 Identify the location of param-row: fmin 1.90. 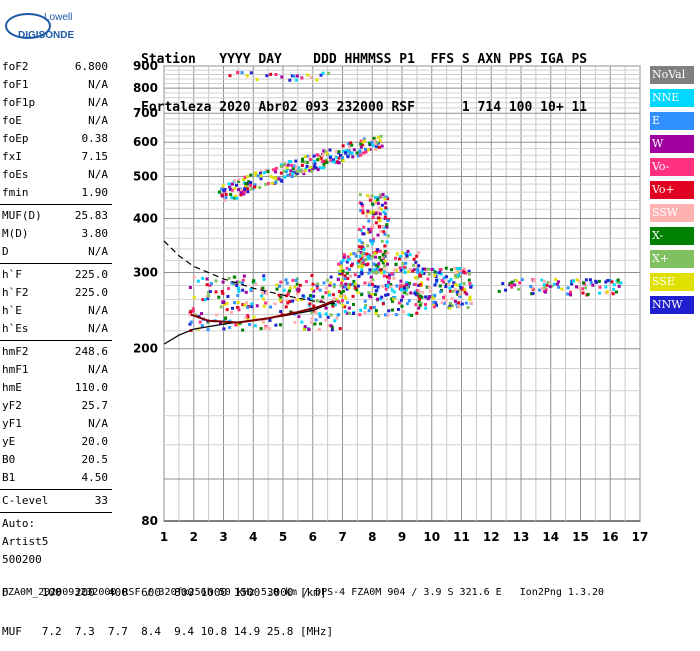
(56, 193).